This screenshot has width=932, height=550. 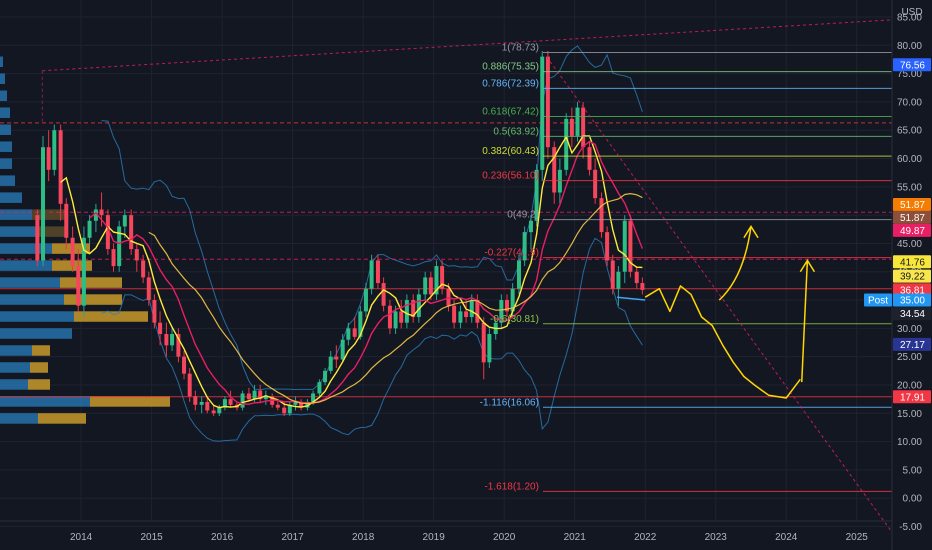 I want to click on post-badge, so click(x=878, y=300).